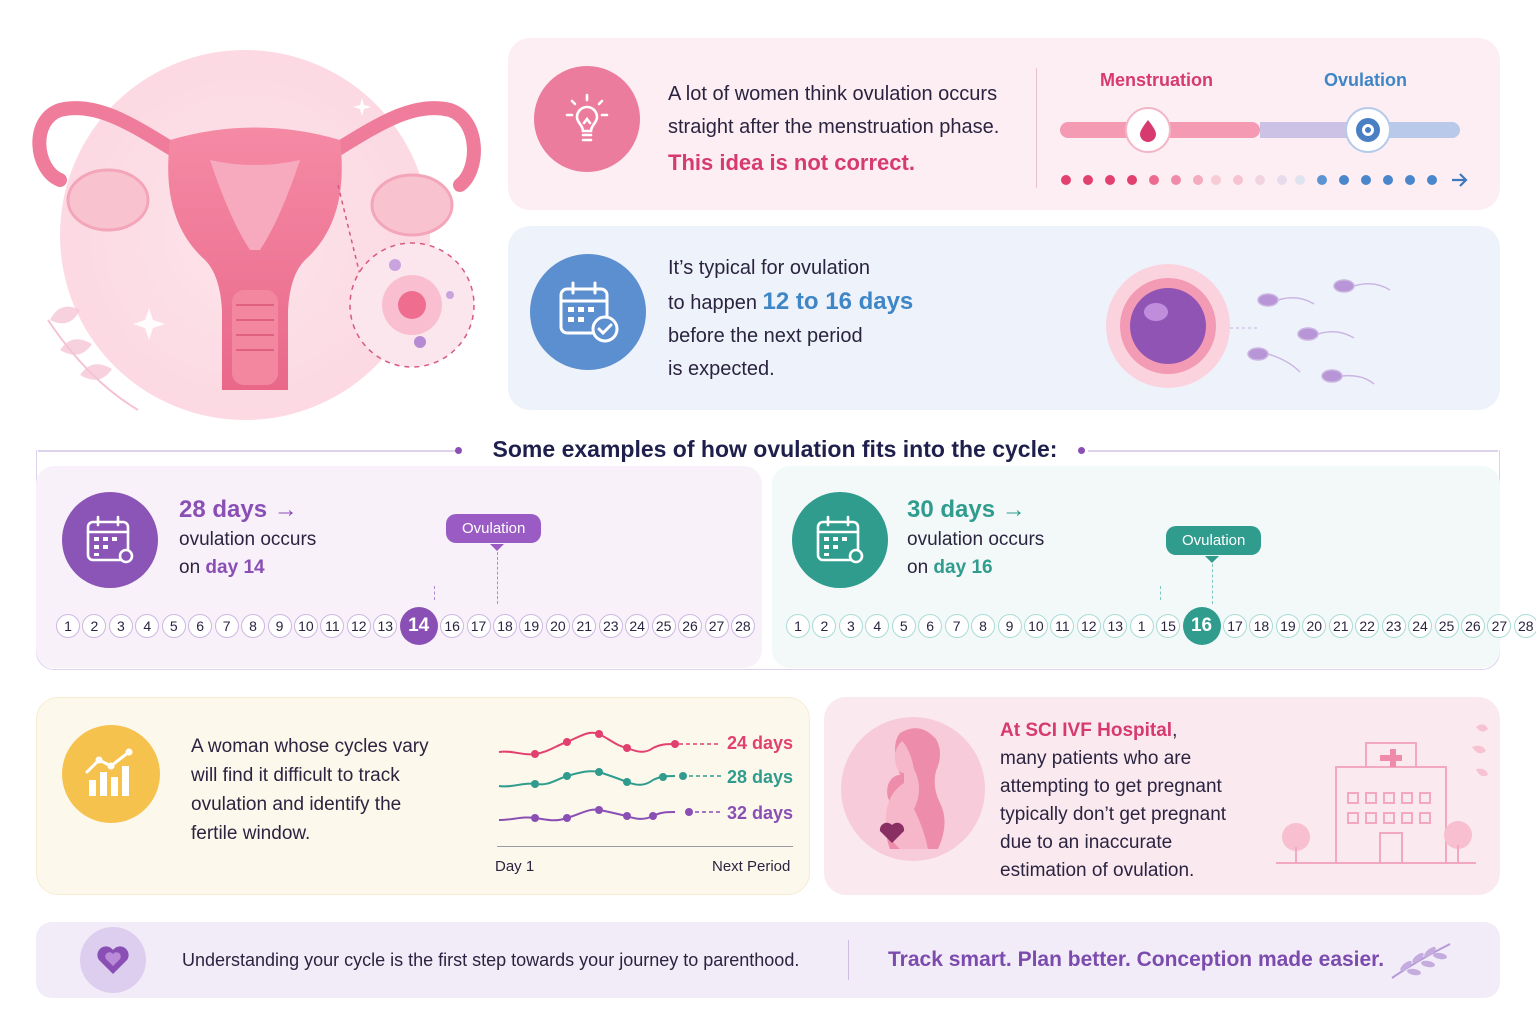 This screenshot has height=1024, width=1536. Describe the element at coordinates (824, 626) in the screenshot. I see `cycle-30-day: 2` at that location.